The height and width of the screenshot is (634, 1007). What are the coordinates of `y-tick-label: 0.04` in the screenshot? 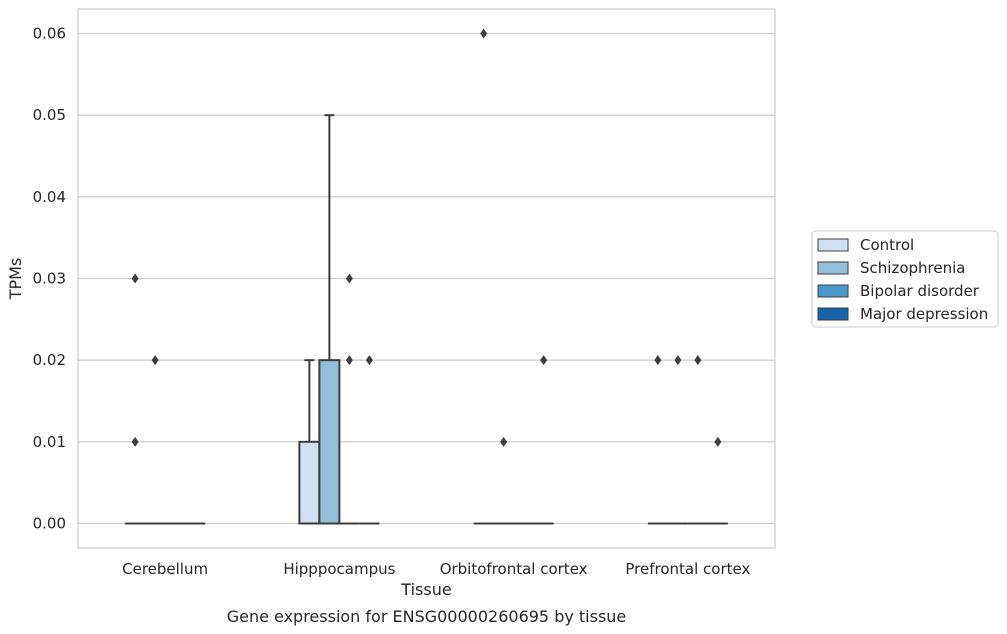 It's located at (49, 197).